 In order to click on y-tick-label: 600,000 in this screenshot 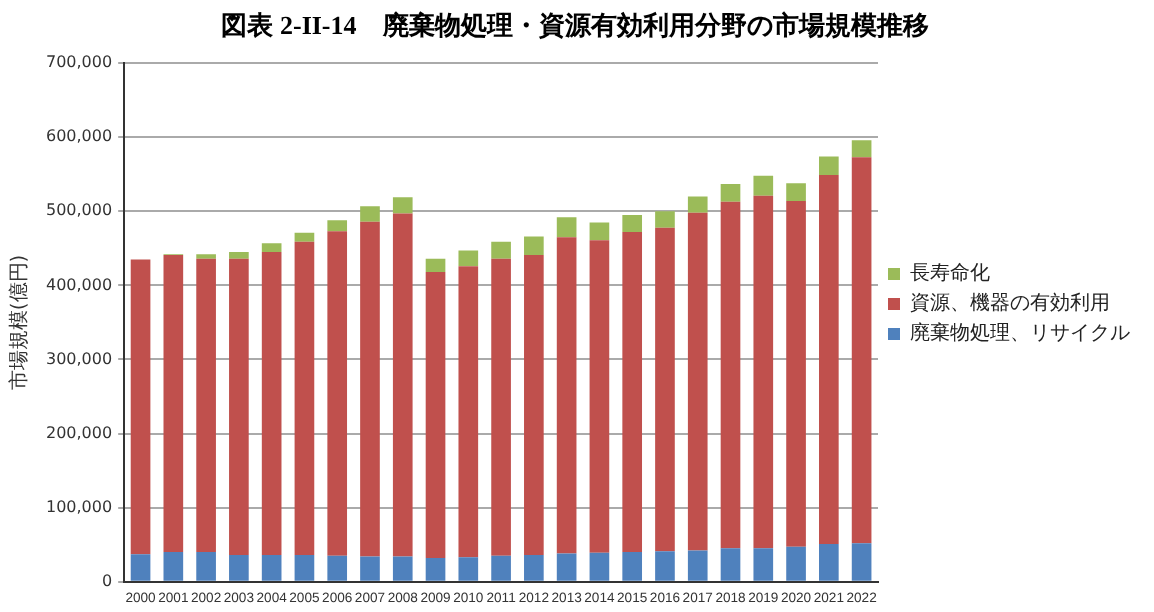, I will do `click(79, 136)`.